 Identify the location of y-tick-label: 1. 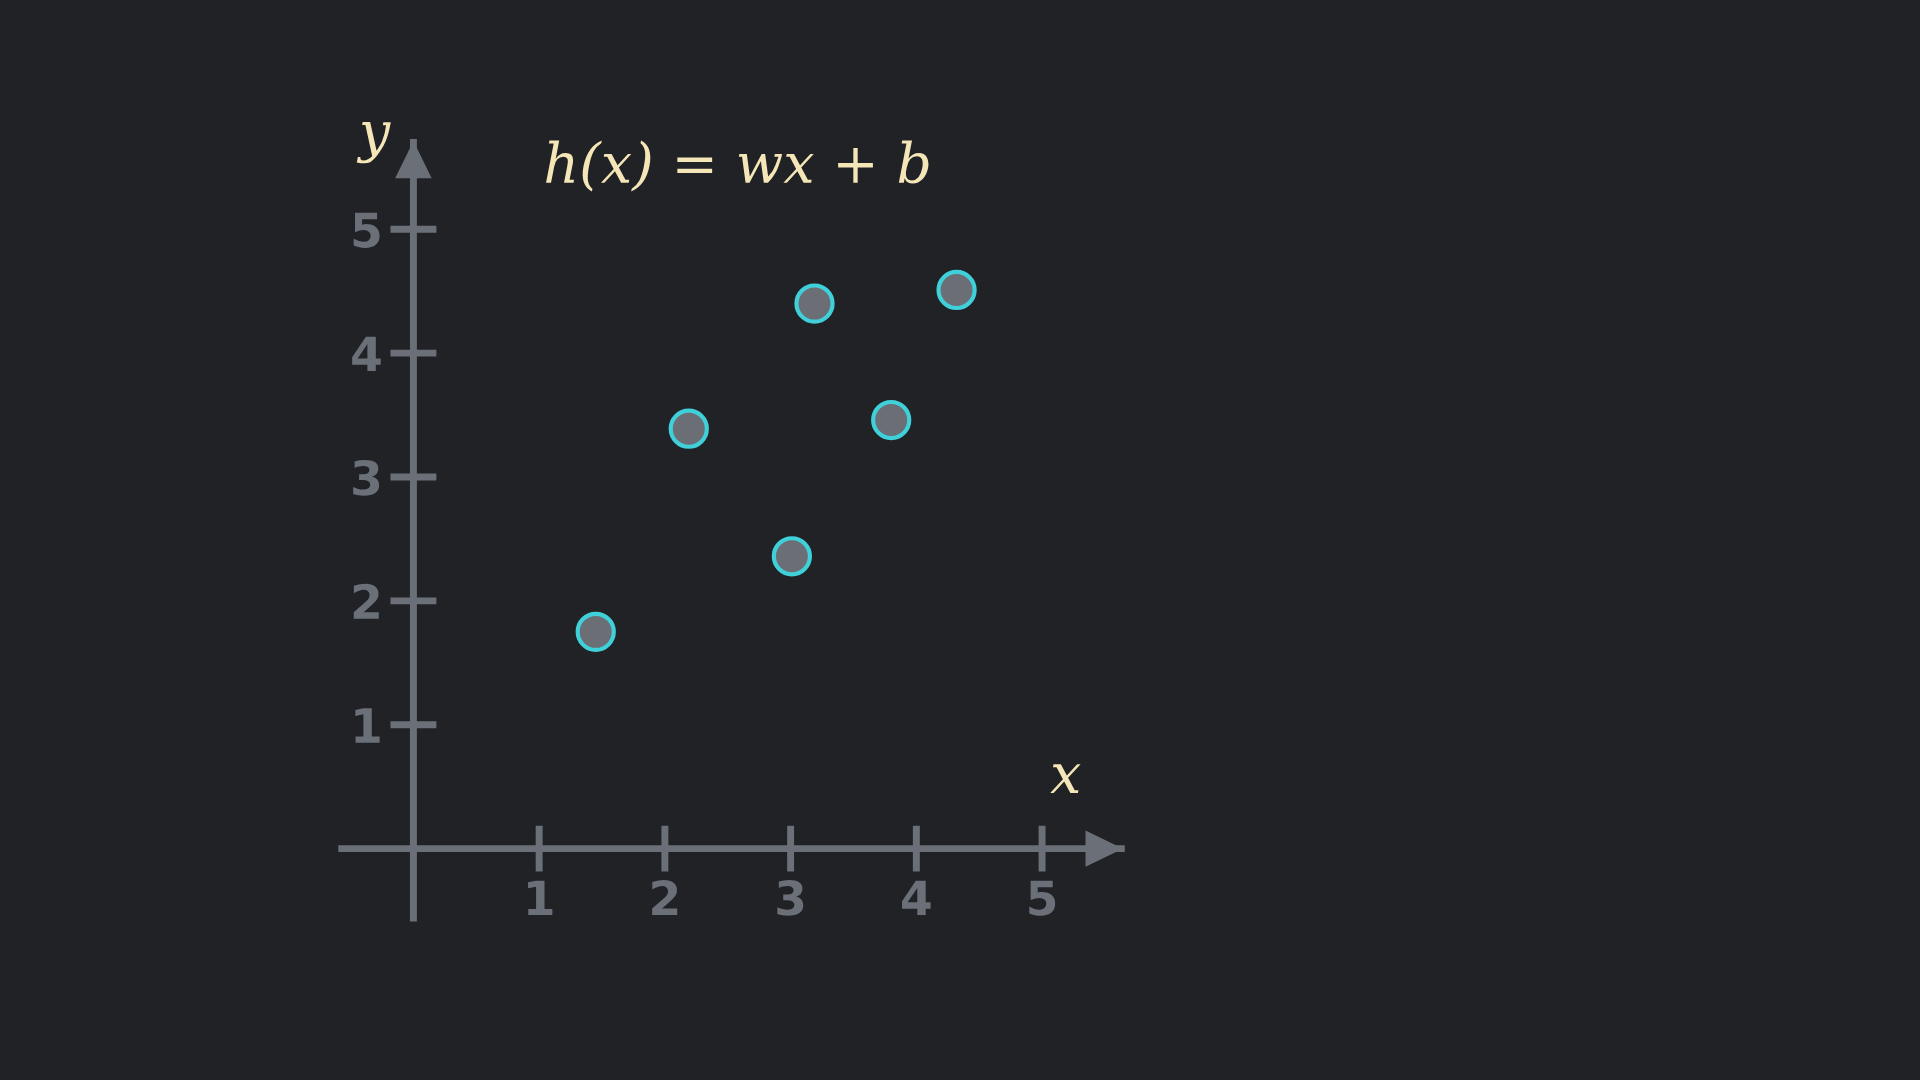
(367, 725).